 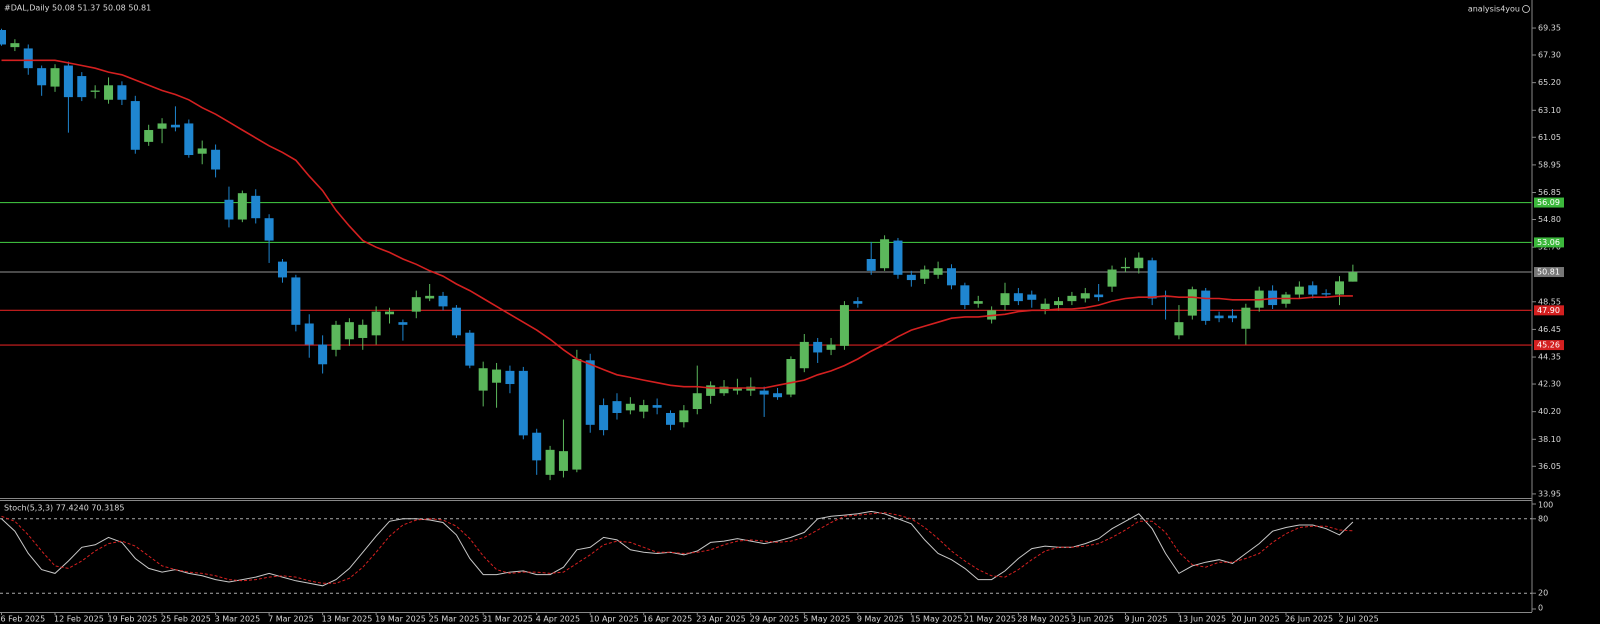 What do you see at coordinates (1549, 110) in the screenshot?
I see `y-tick-label: 63.10` at bounding box center [1549, 110].